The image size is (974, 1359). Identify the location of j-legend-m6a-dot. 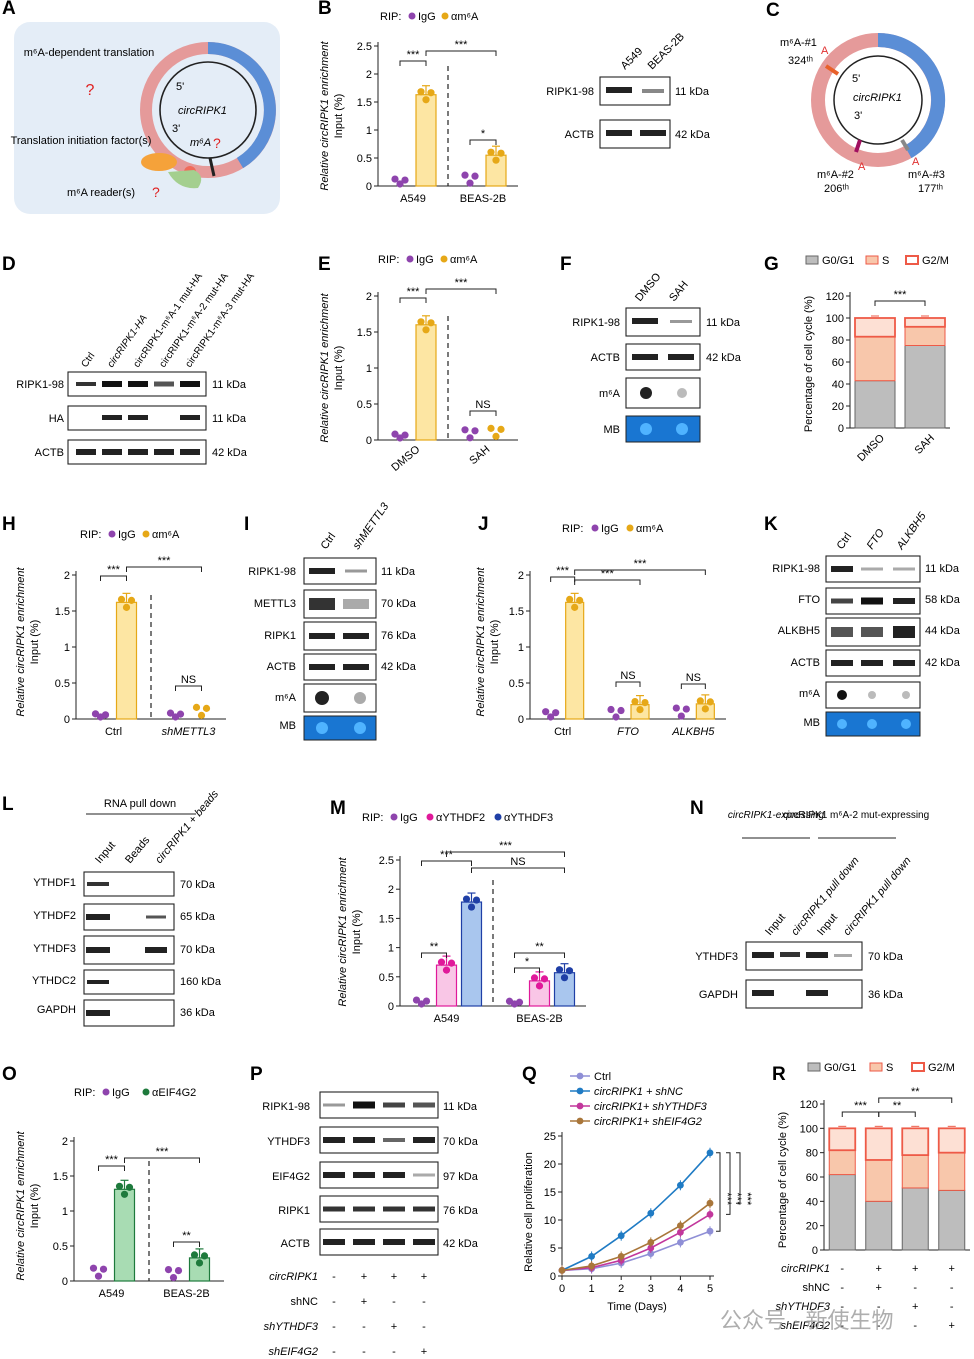
(630, 528).